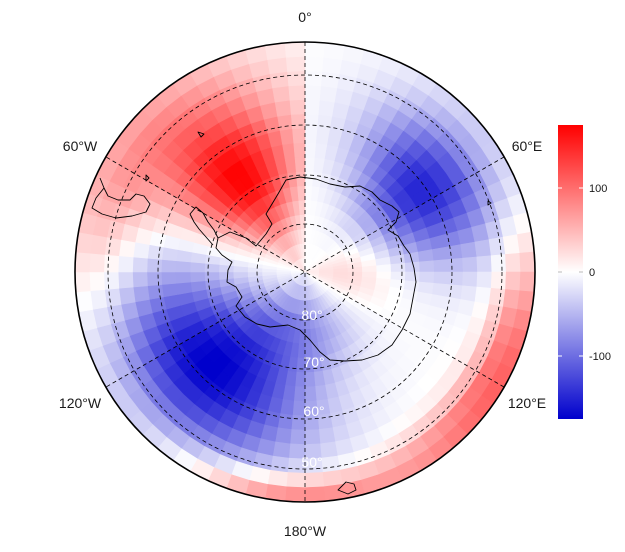 The height and width of the screenshot is (552, 625). I want to click on peninsula-coastline, so click(204, 226).